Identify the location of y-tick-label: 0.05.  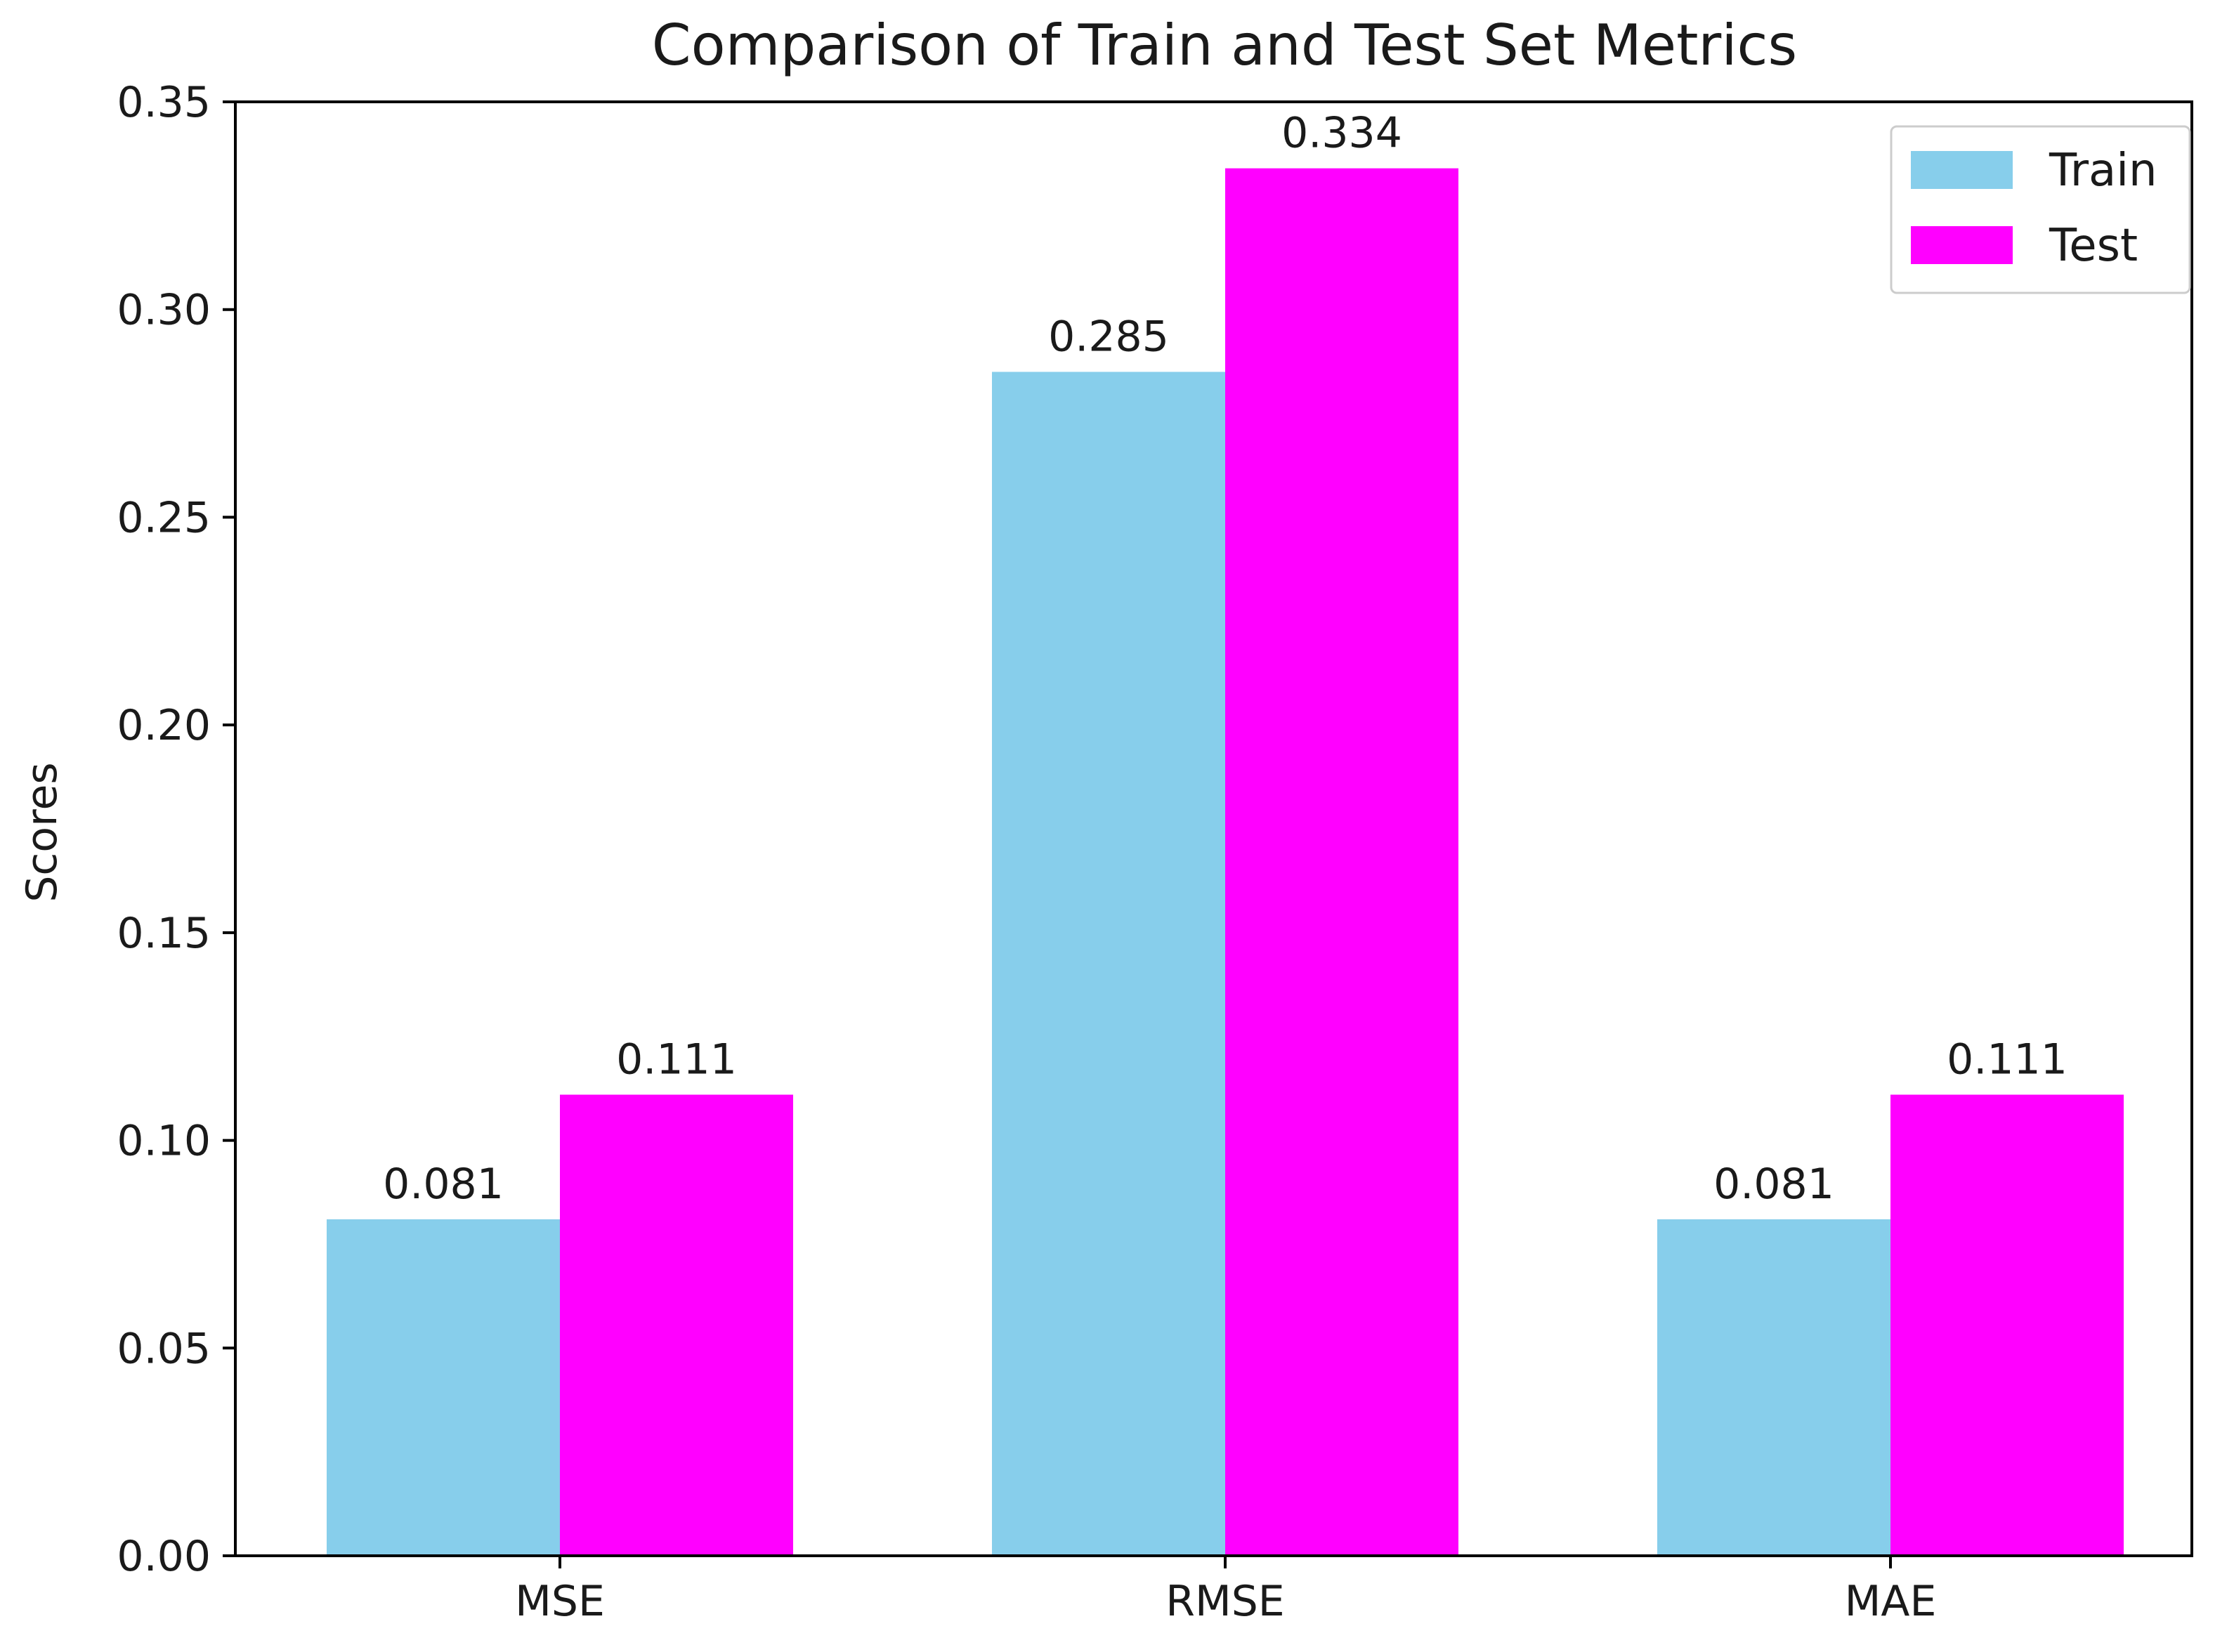
(164, 1348).